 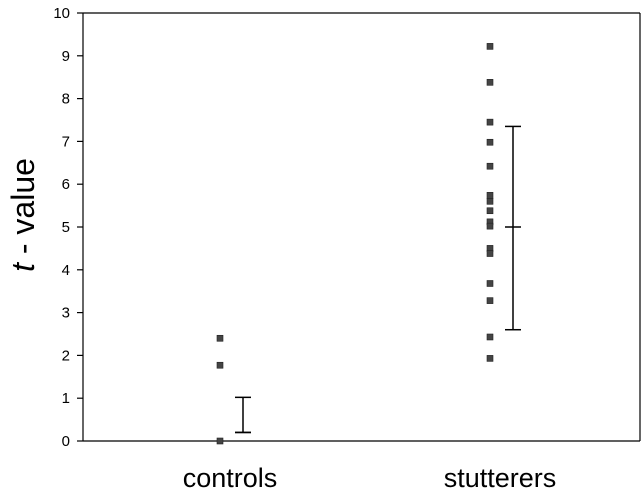 I want to click on y-tick-label: 1, so click(x=66, y=398).